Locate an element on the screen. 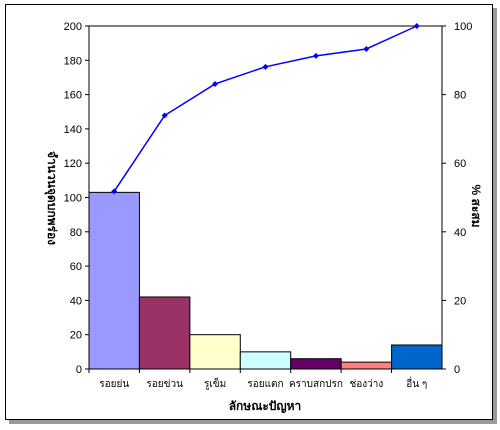 The width and height of the screenshot is (500, 430). x-tick-label: รอยข่วน is located at coordinates (164, 384).